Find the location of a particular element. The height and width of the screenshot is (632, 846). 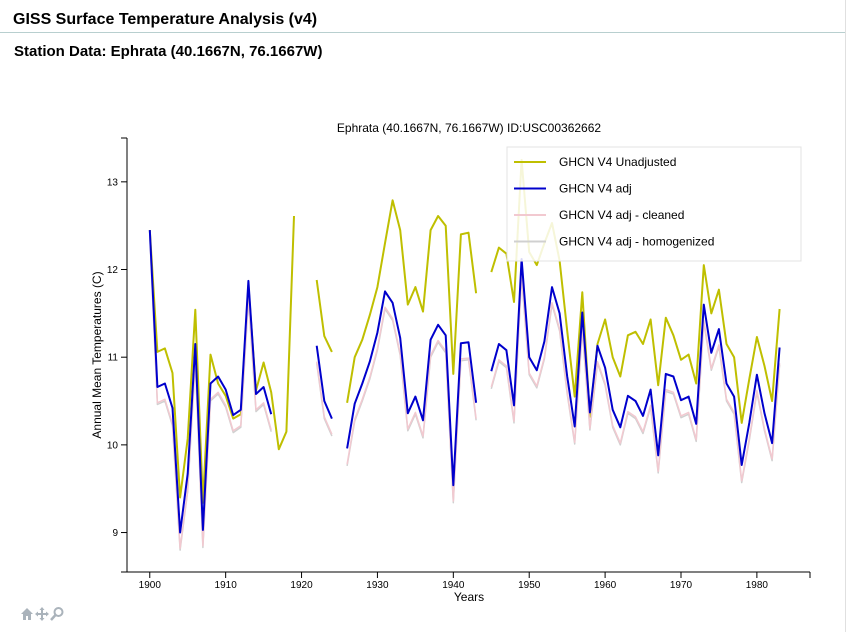

zoom-icon is located at coordinates (57, 614).